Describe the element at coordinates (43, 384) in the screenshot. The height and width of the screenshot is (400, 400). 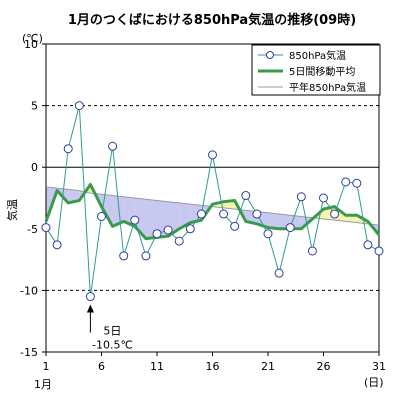
I see `month-label: 1月` at that location.